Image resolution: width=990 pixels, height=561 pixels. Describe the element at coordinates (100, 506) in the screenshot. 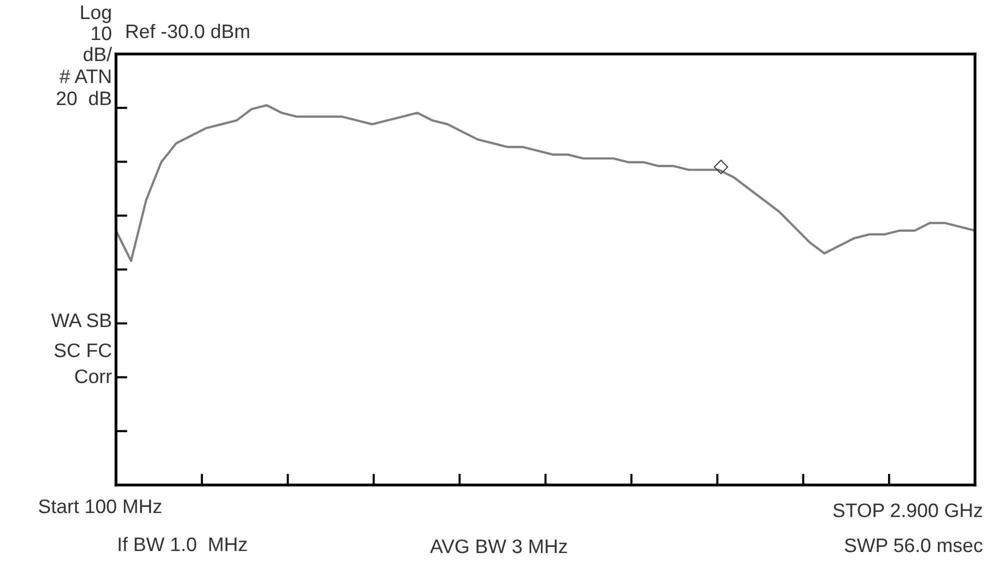

I see `text: Start 100 MHz` at that location.